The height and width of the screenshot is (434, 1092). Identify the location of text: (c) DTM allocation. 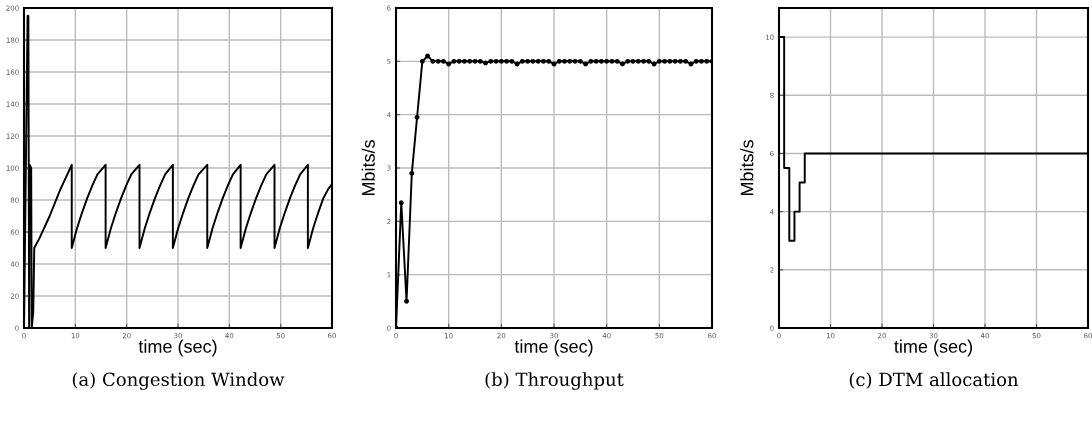
(934, 380).